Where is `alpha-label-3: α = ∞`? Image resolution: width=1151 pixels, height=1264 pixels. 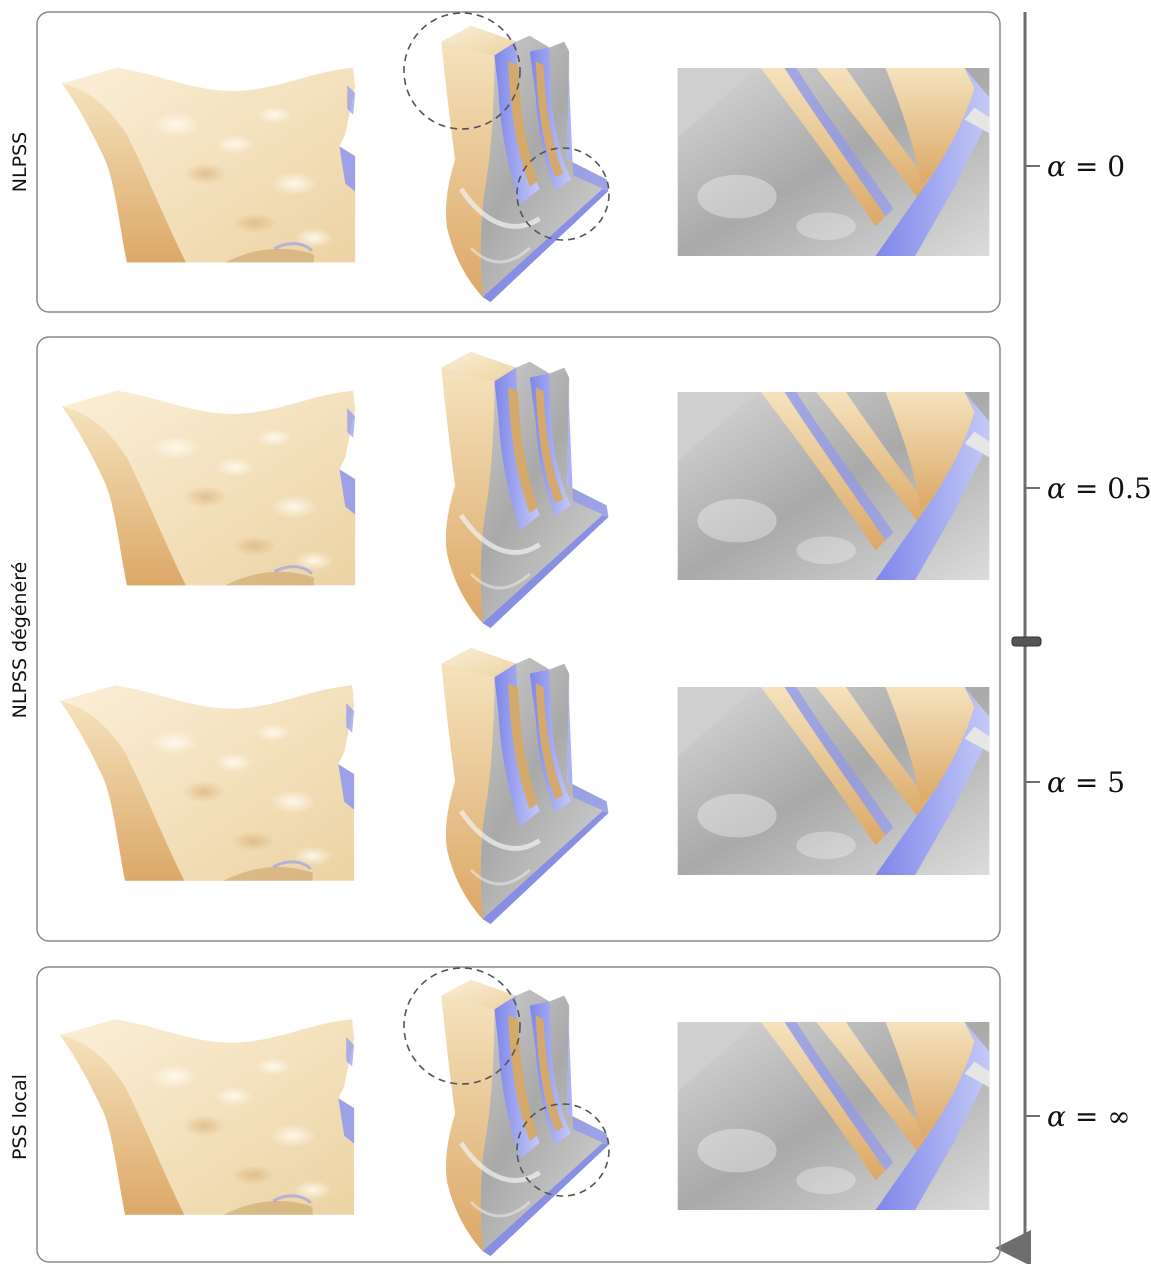
alpha-label-3: α = ∞ is located at coordinates (1089, 1116).